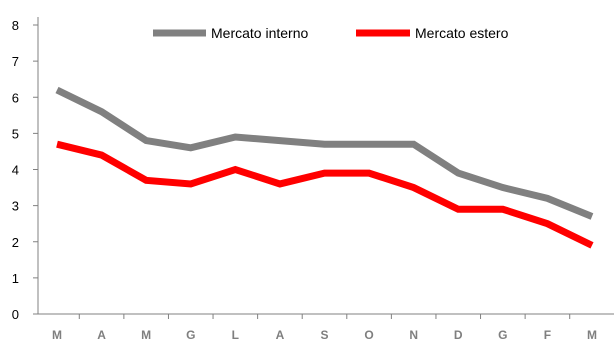 The width and height of the screenshot is (616, 345). Describe the element at coordinates (15, 314) in the screenshot. I see `y-tick-label: 0` at that location.